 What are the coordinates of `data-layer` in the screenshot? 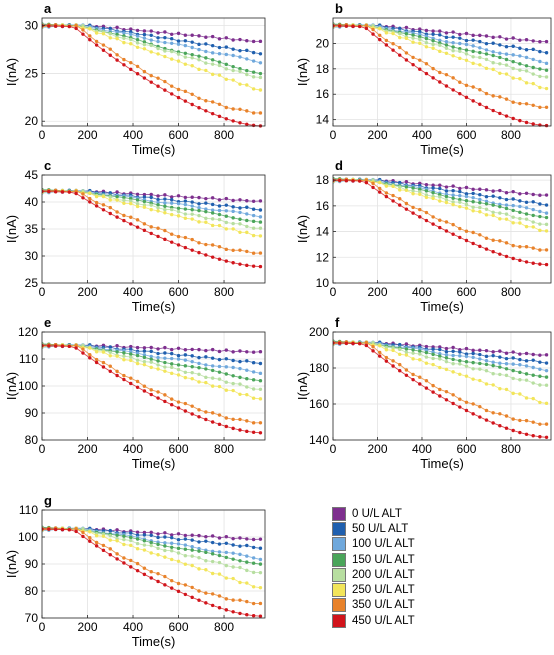 It's located at (441, 75).